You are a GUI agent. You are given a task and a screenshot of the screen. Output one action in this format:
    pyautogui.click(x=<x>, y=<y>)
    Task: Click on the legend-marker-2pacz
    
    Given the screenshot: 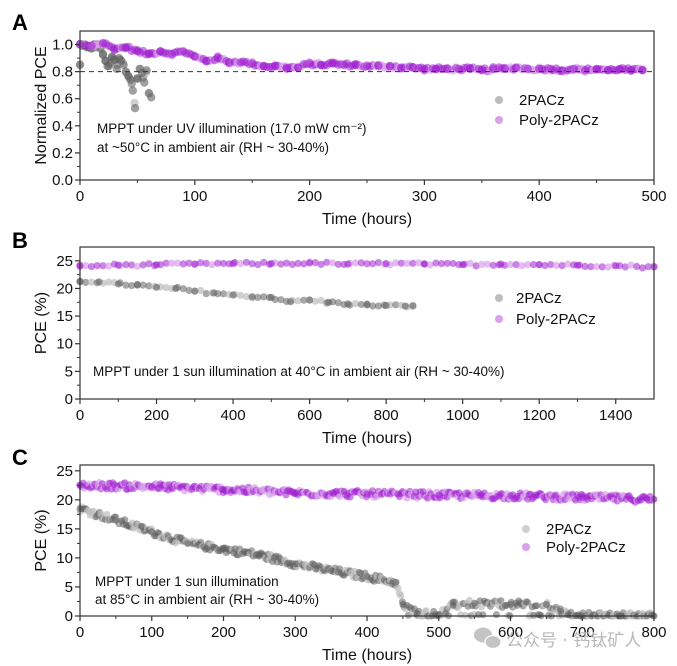 What is the action you would take?
    pyautogui.click(x=499, y=100)
    